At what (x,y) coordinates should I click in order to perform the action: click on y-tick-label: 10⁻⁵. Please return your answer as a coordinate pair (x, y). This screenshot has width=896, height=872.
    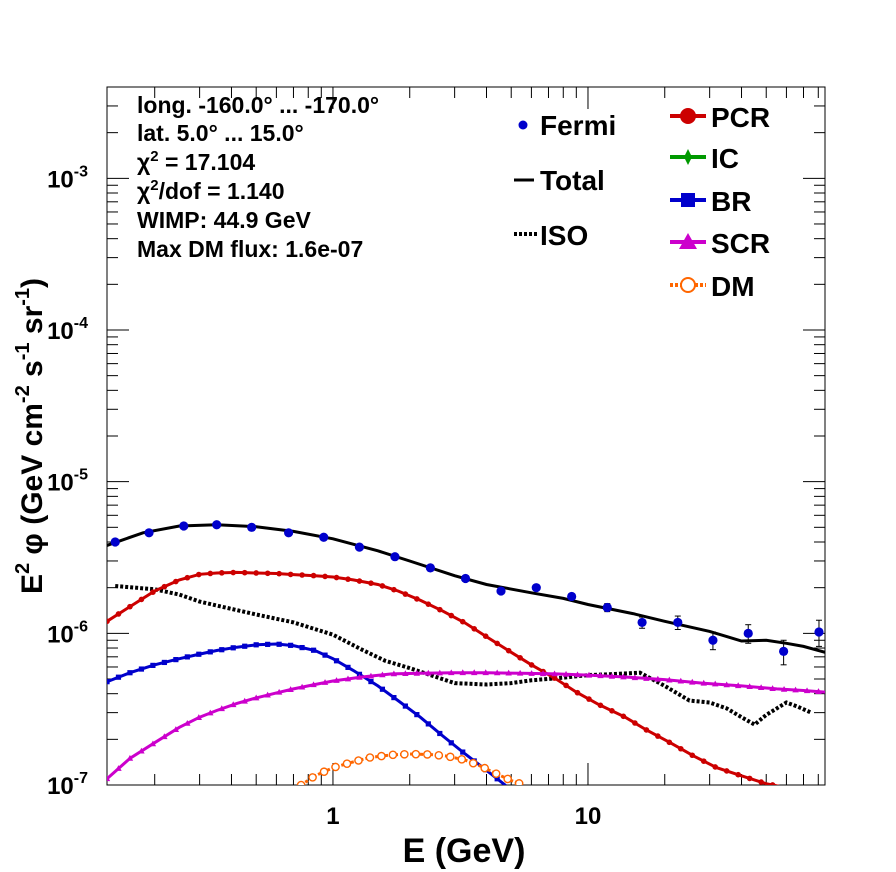
    Looking at the image, I should click on (67, 482).